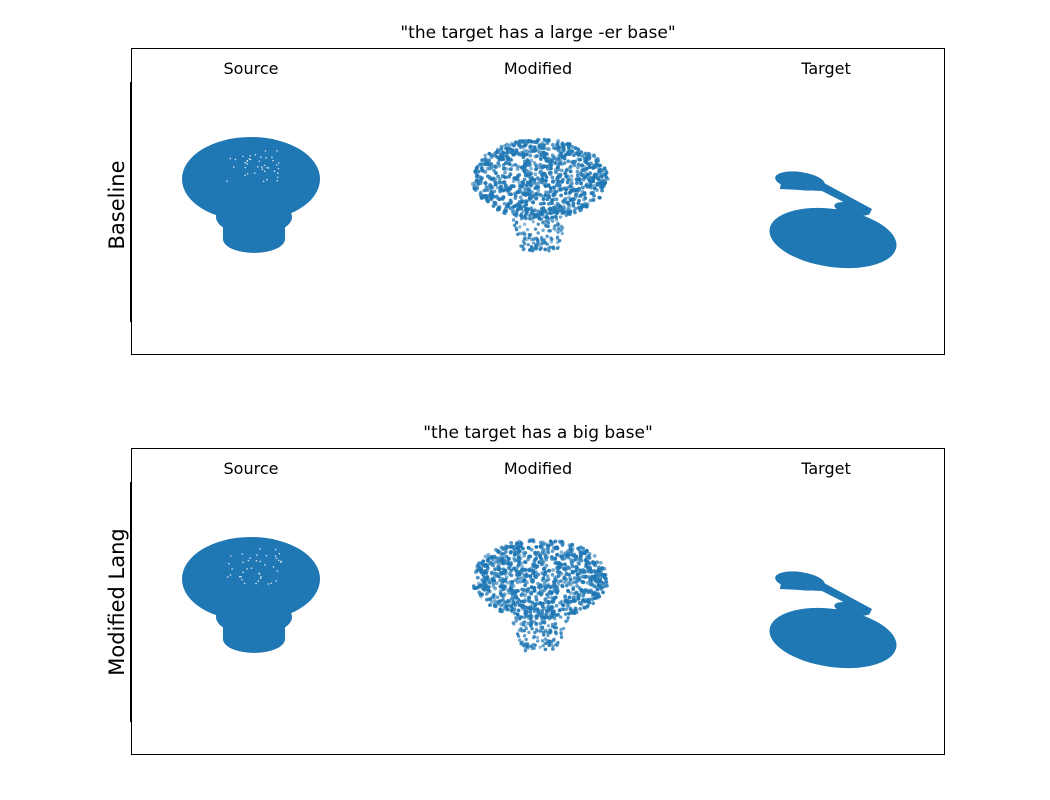  I want to click on row-label-baseline: Baseline, so click(117, 205).